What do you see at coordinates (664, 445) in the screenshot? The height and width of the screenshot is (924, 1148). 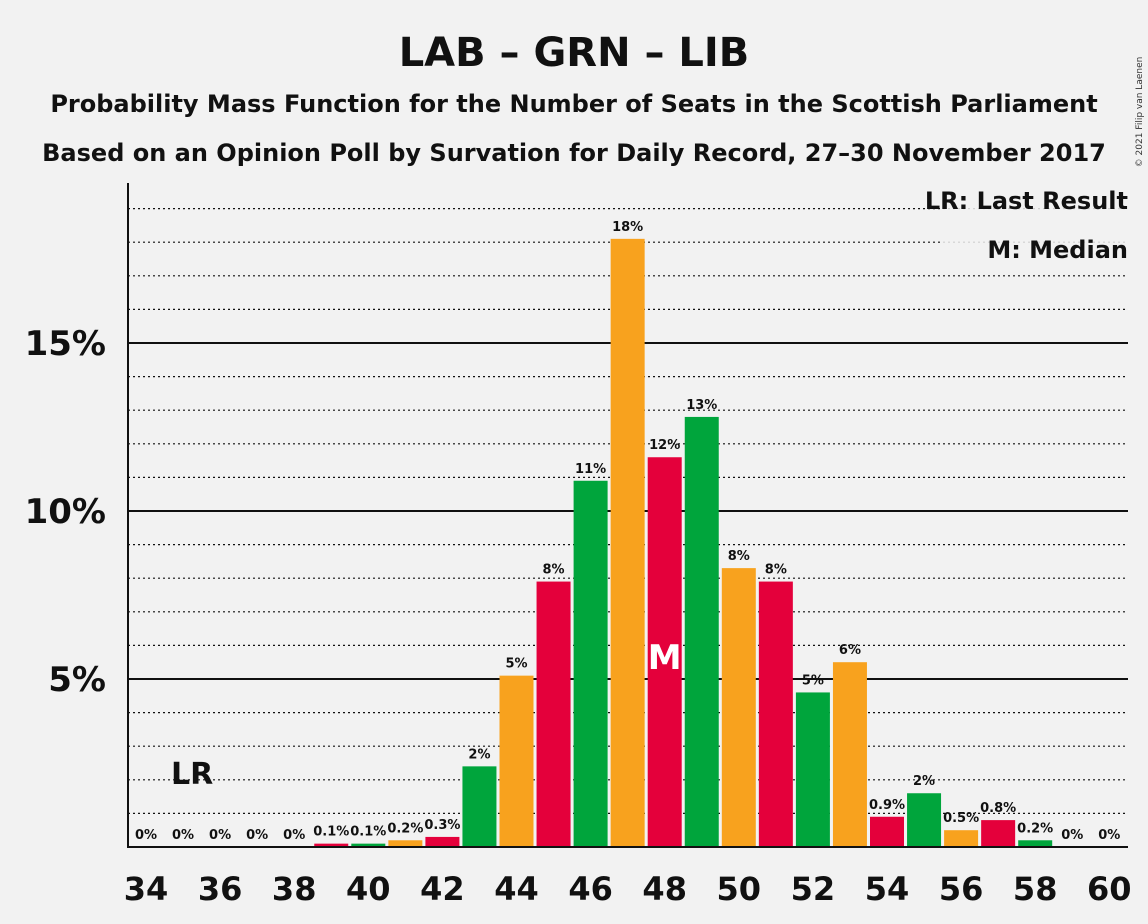 I see `data-label-48: 12%` at bounding box center [664, 445].